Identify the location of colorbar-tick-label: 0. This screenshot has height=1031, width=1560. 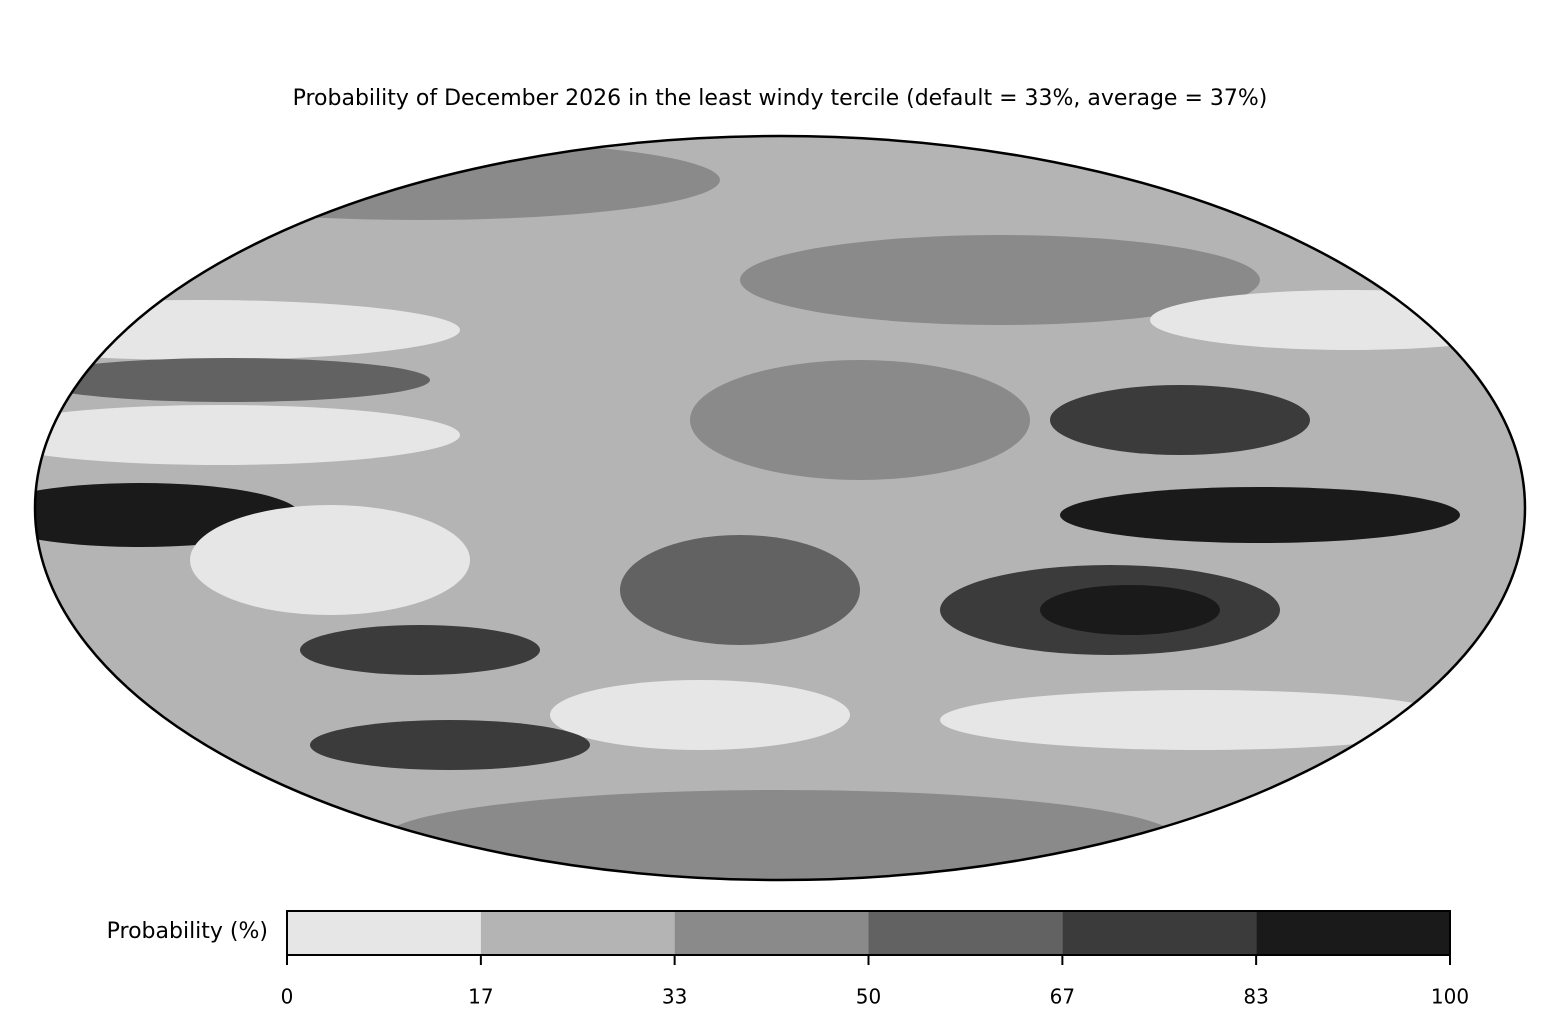
(287, 997).